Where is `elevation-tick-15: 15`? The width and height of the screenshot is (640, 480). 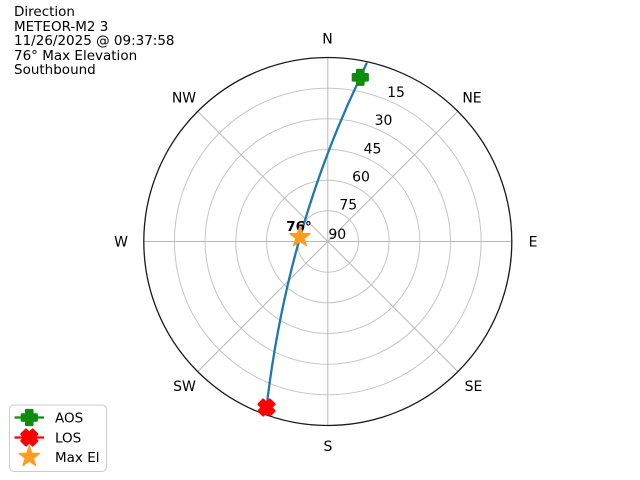
elevation-tick-15: 15 is located at coordinates (396, 93).